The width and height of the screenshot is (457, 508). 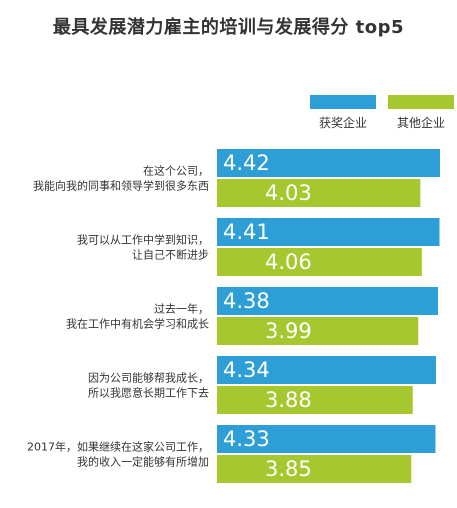 What do you see at coordinates (246, 232) in the screenshot?
I see `value-label-award-1: 4.41` at bounding box center [246, 232].